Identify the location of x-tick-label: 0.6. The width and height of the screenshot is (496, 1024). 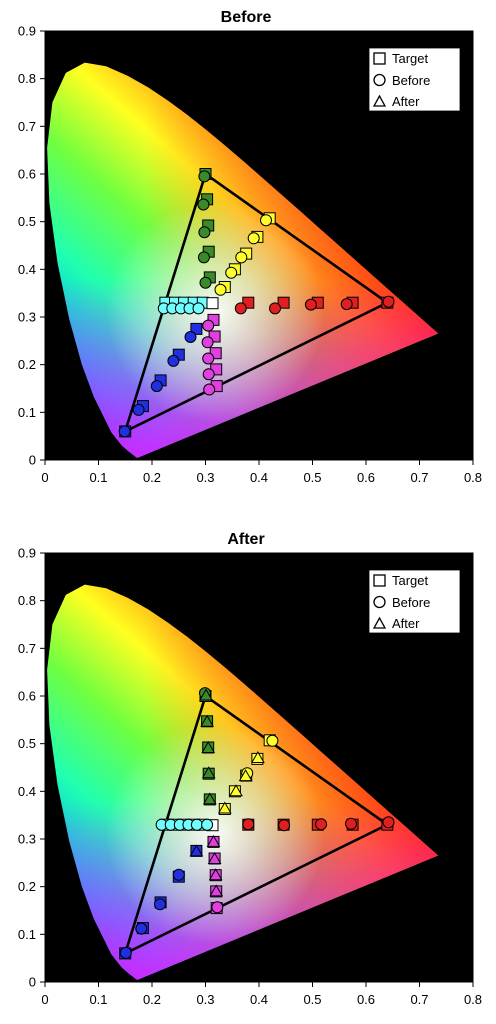
(366, 477).